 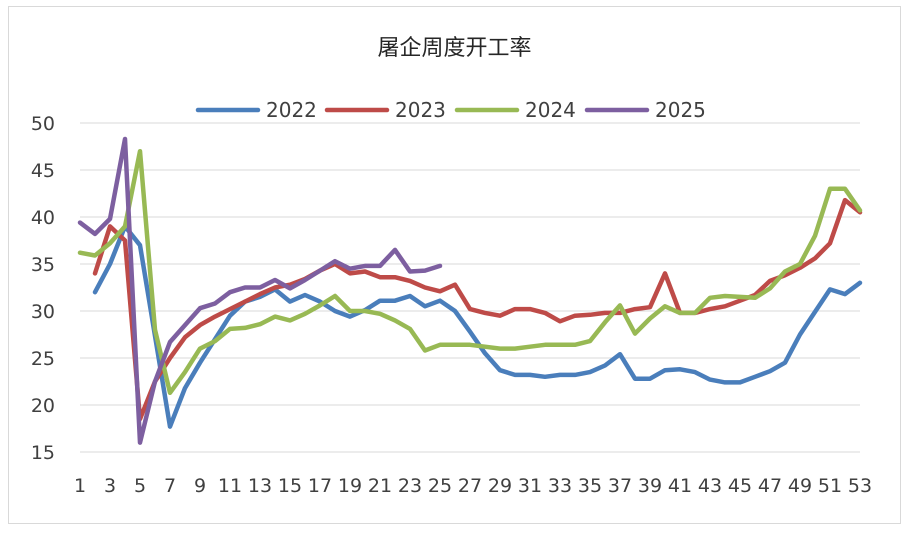 What do you see at coordinates (860, 486) in the screenshot?
I see `x-tick-label: 53` at bounding box center [860, 486].